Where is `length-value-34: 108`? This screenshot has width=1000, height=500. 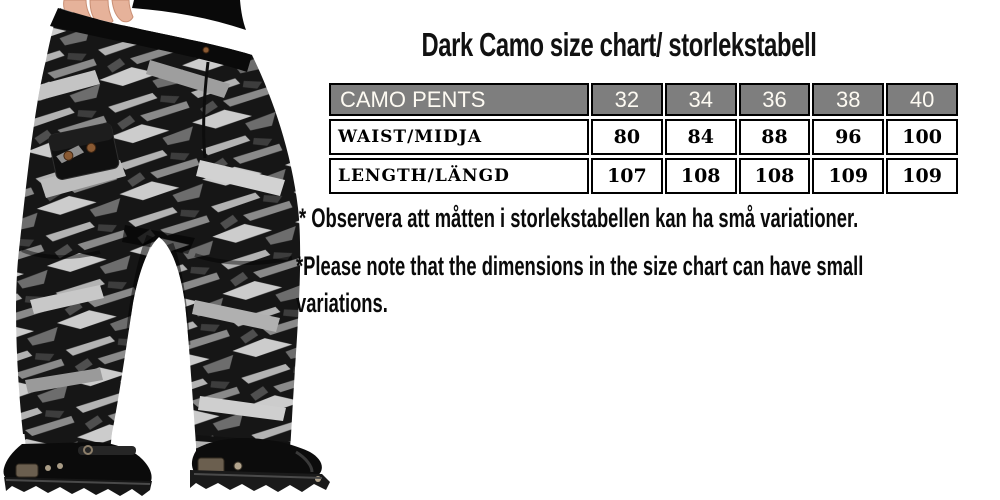 length-value-34: 108 is located at coordinates (700, 176).